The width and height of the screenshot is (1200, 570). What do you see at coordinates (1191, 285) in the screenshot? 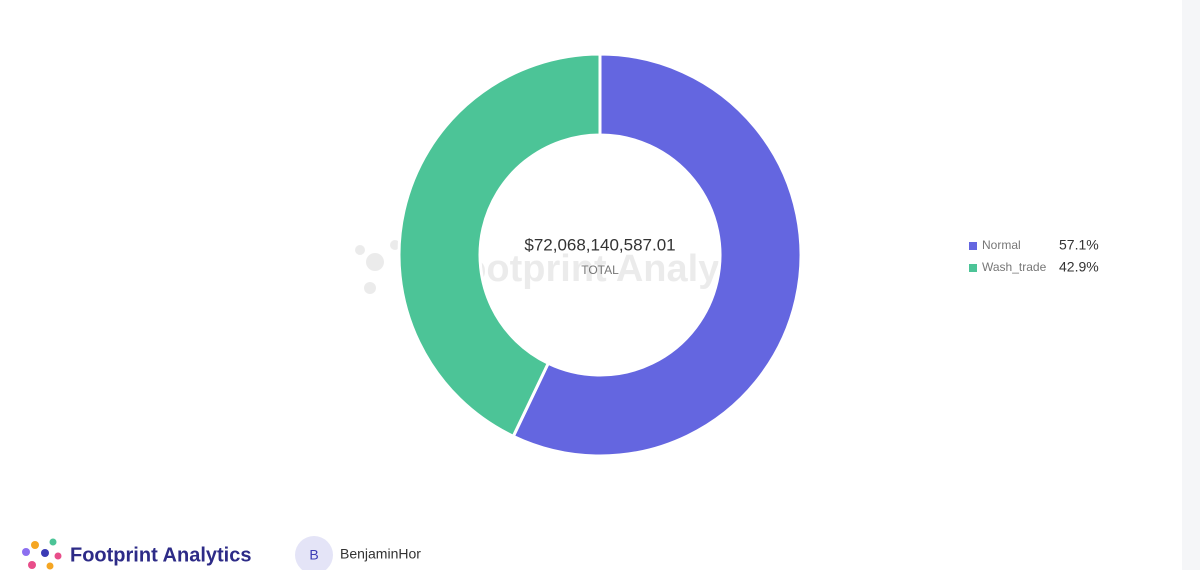
I see `scrollbar-track` at bounding box center [1191, 285].